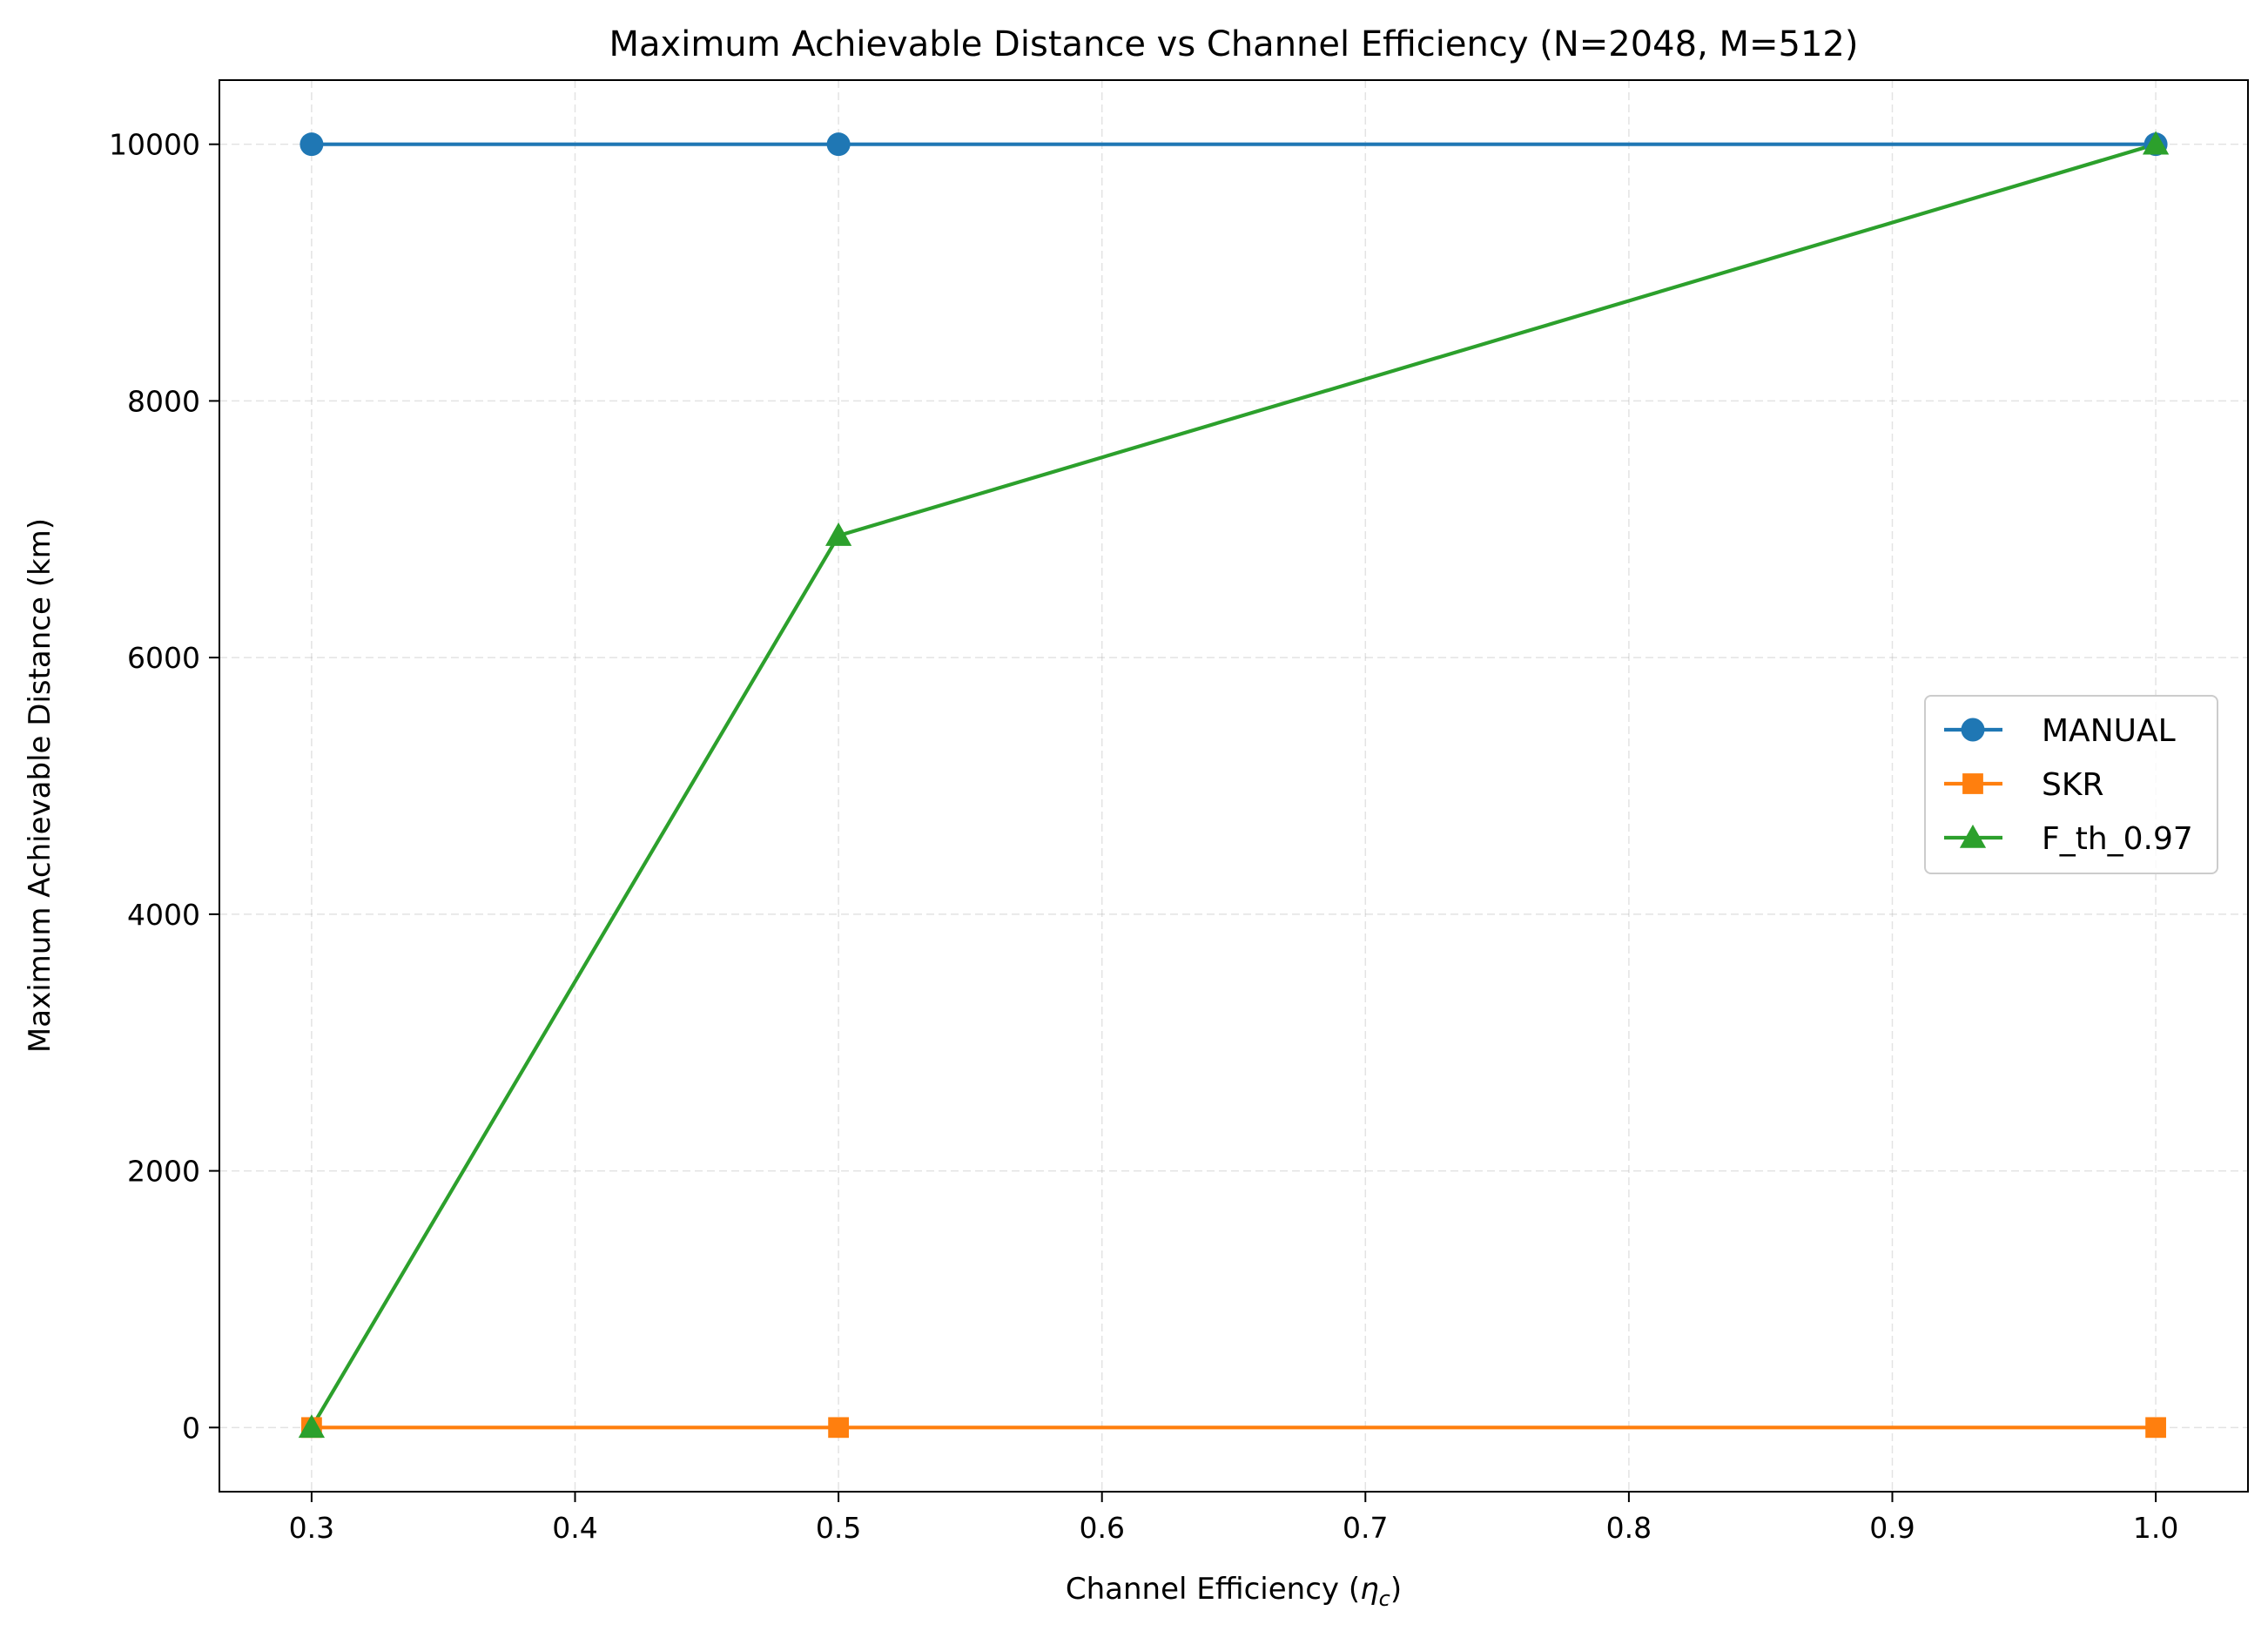  What do you see at coordinates (1370, 1589) in the screenshot?
I see `x-axis-label-symbol: η` at bounding box center [1370, 1589].